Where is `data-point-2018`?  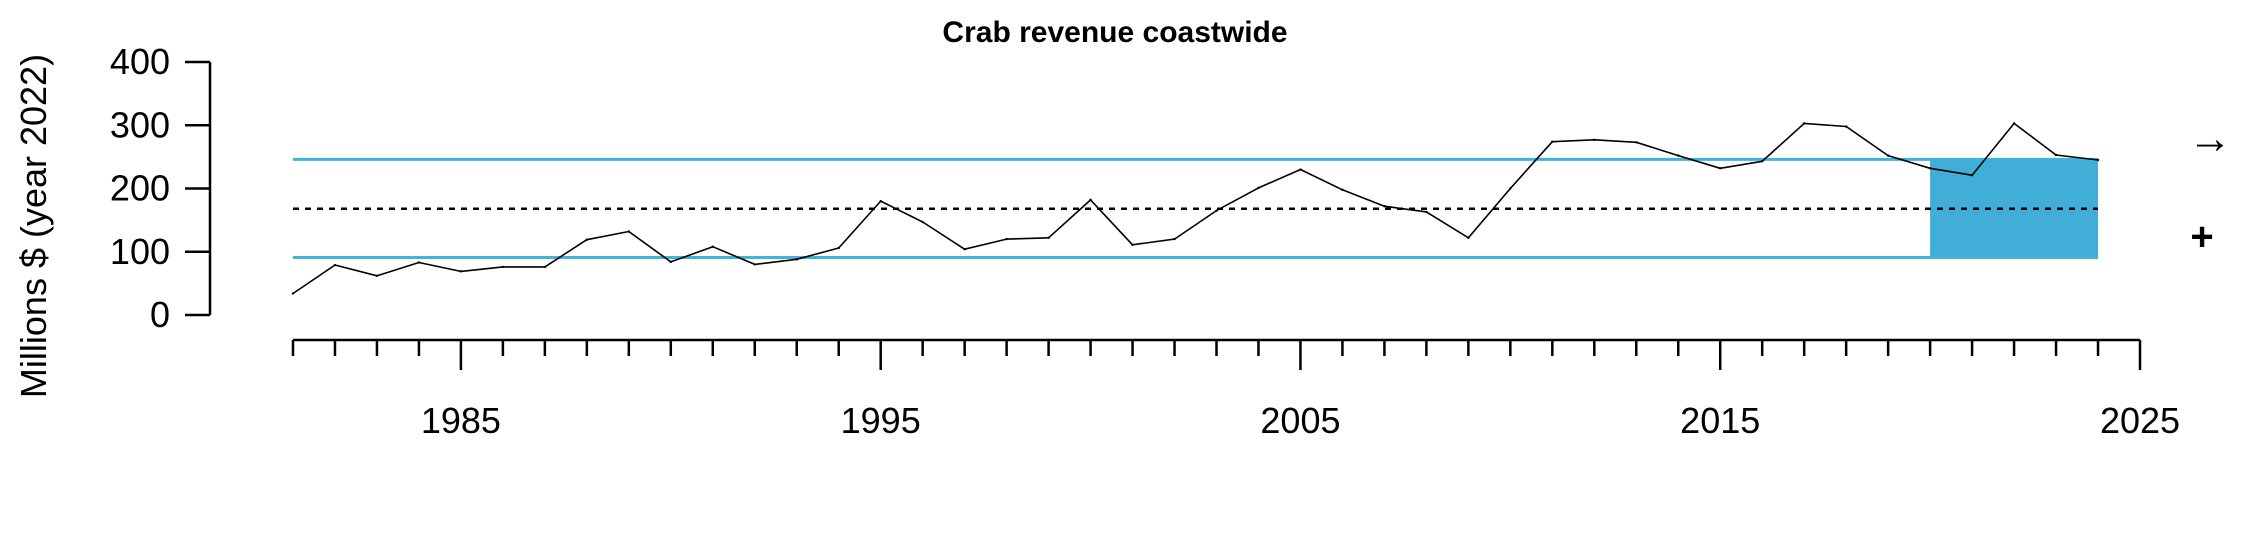 data-point-2018 is located at coordinates (1846, 126).